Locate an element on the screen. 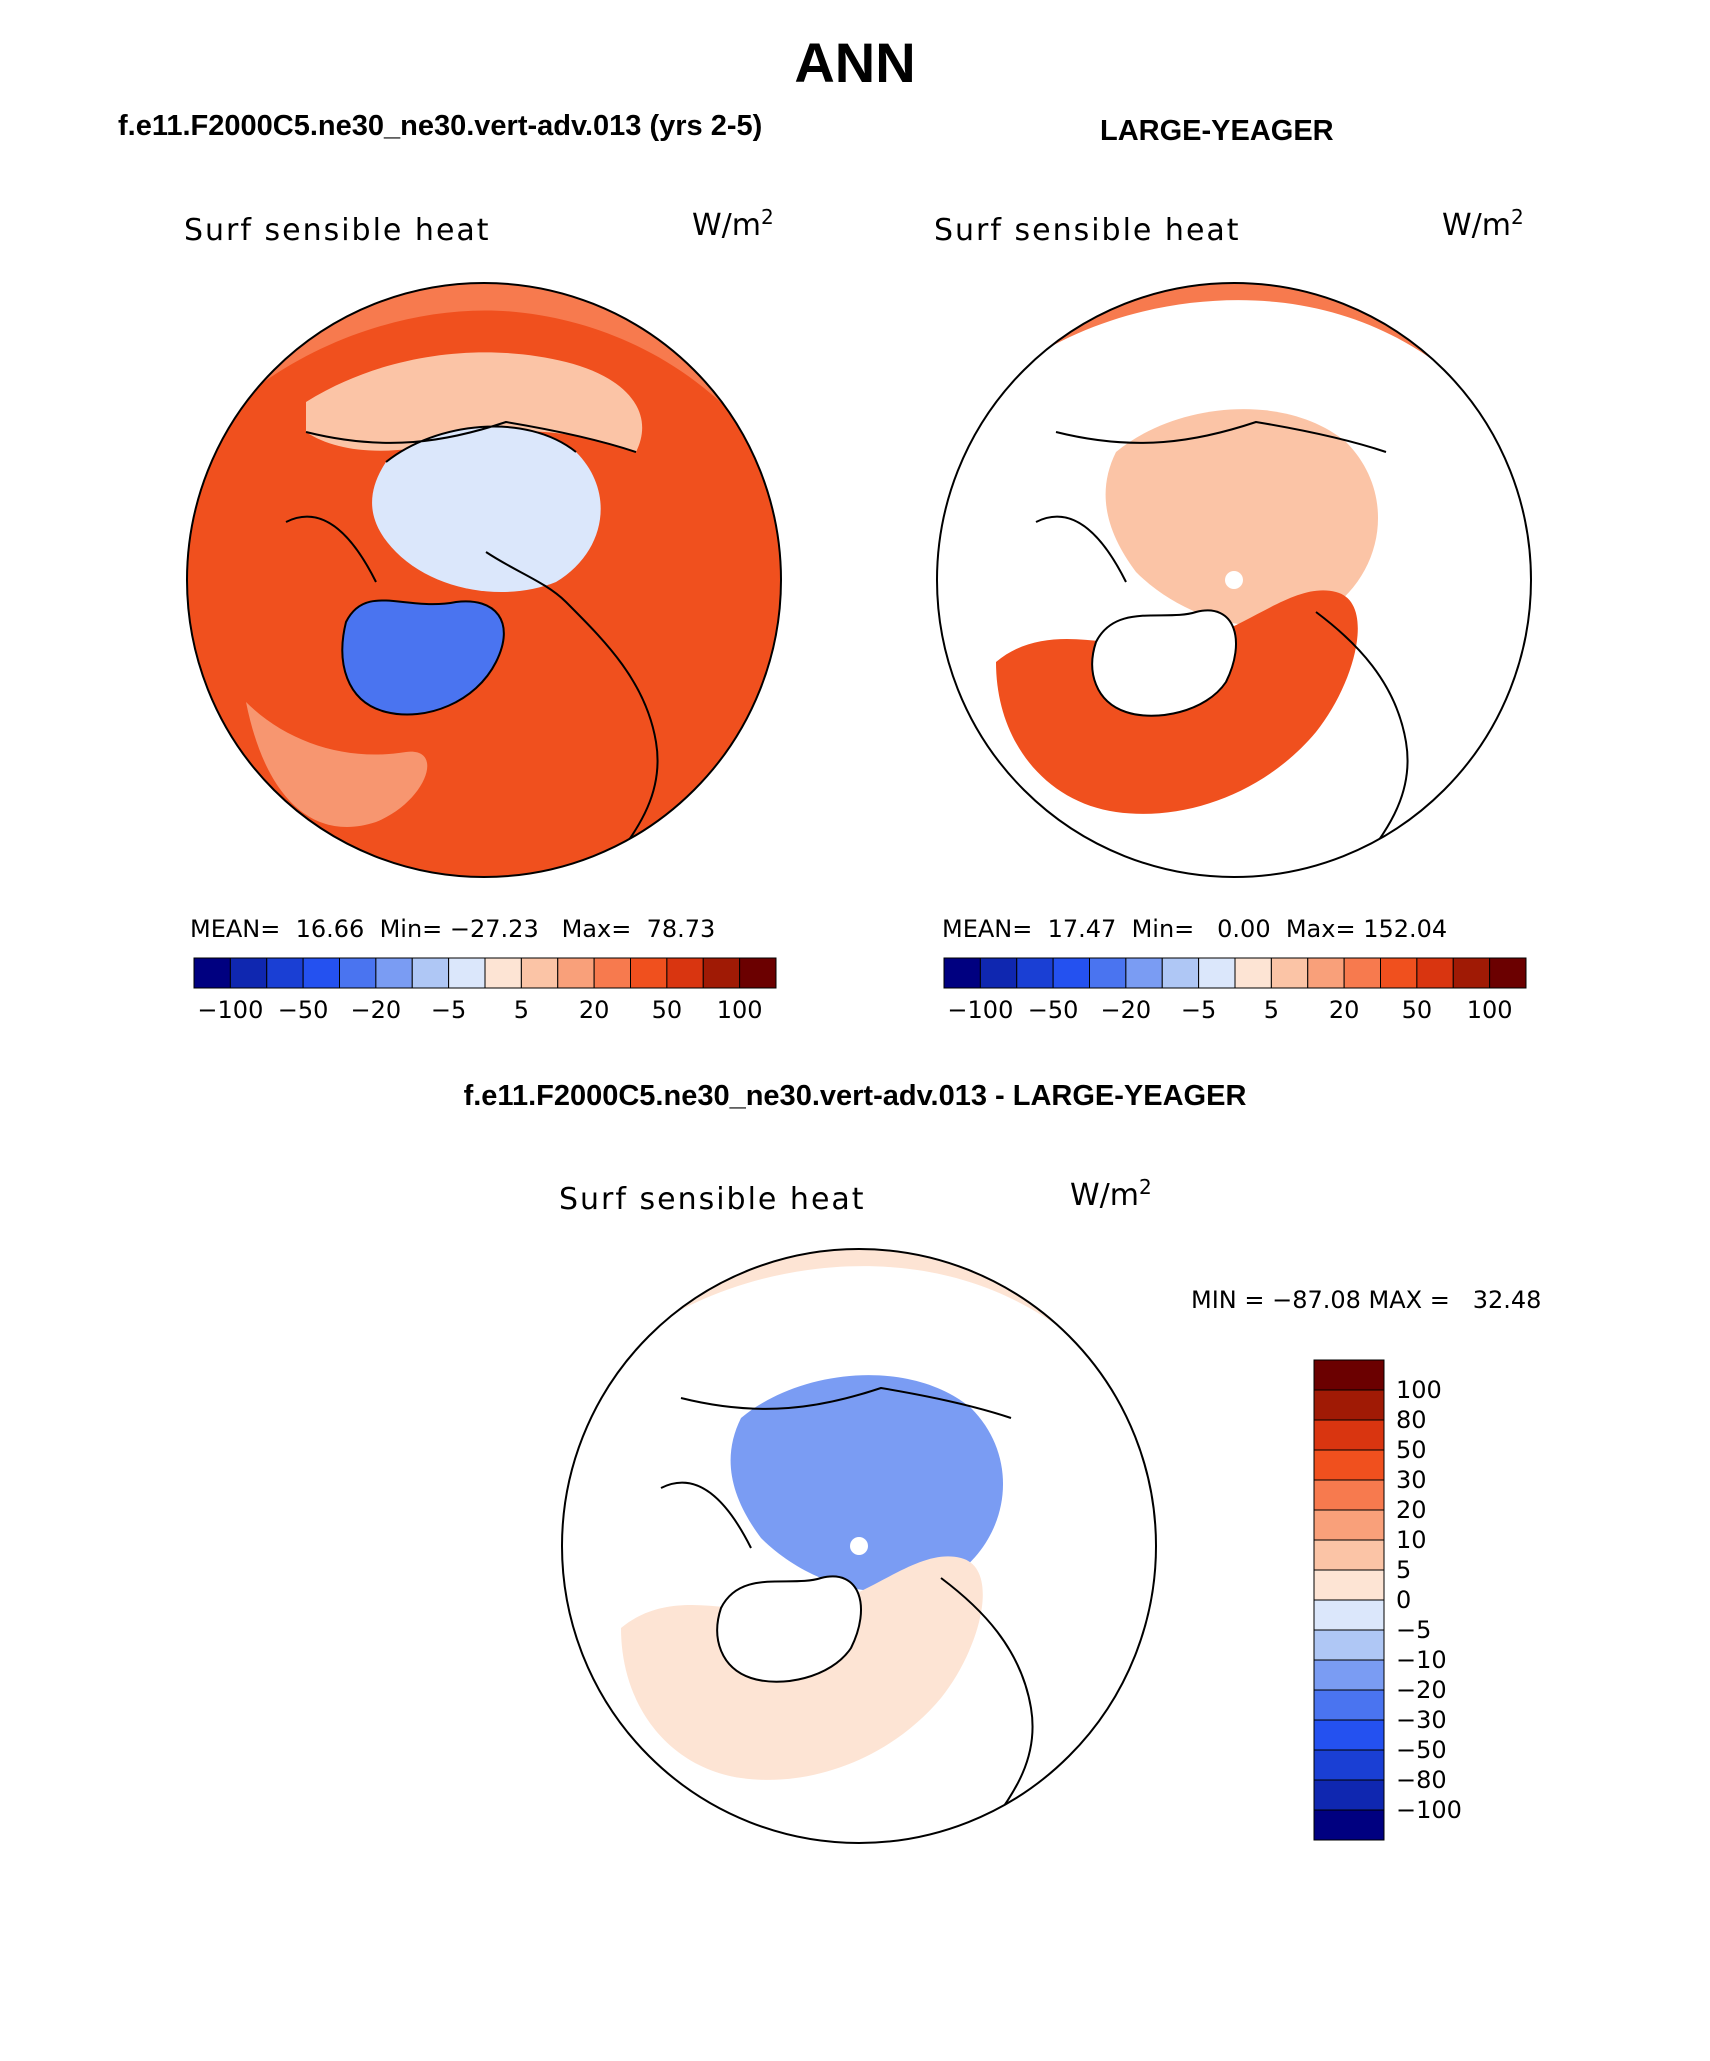 The width and height of the screenshot is (1710, 2061). diff-colorbar is located at coordinates (1349, 1600).